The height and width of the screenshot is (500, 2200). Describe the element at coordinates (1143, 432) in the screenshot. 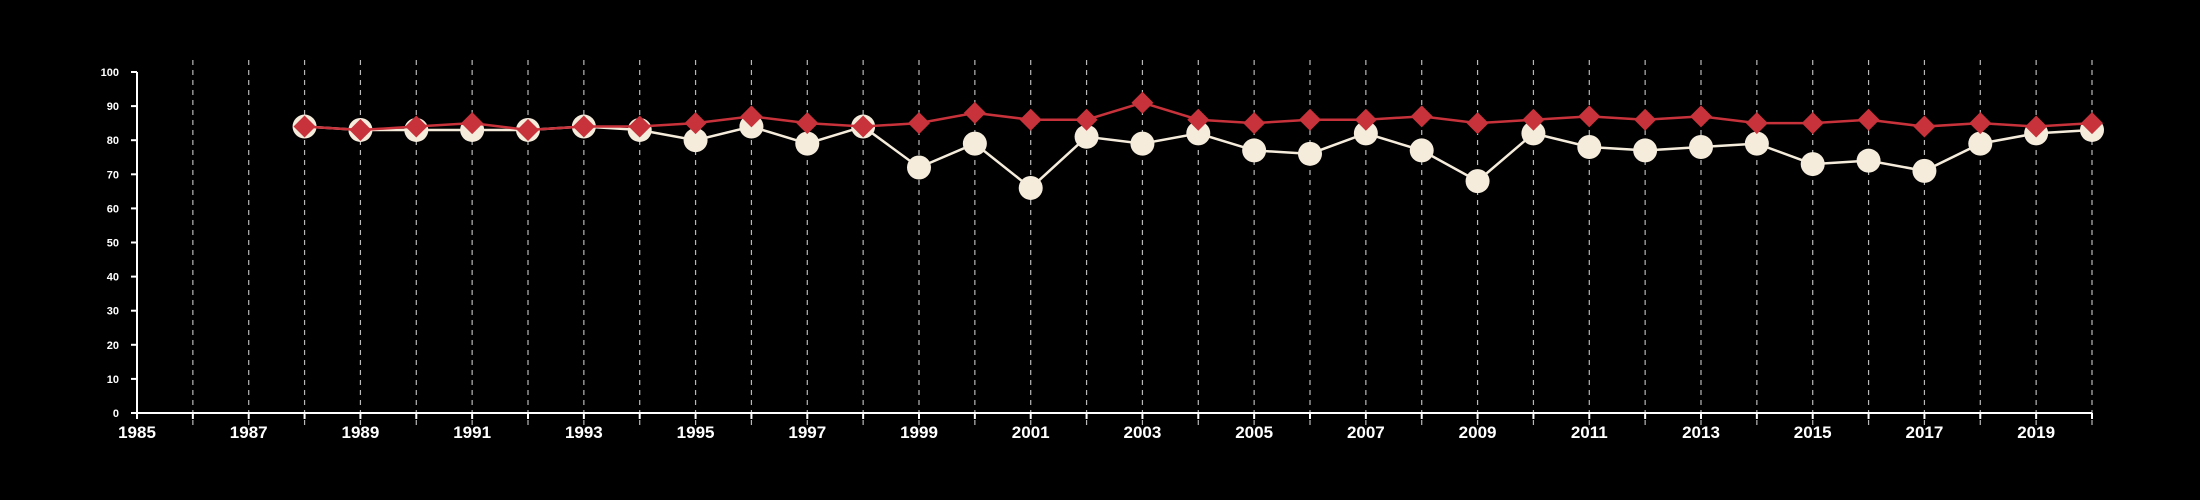

I see `x-tick-label: 2003` at that location.